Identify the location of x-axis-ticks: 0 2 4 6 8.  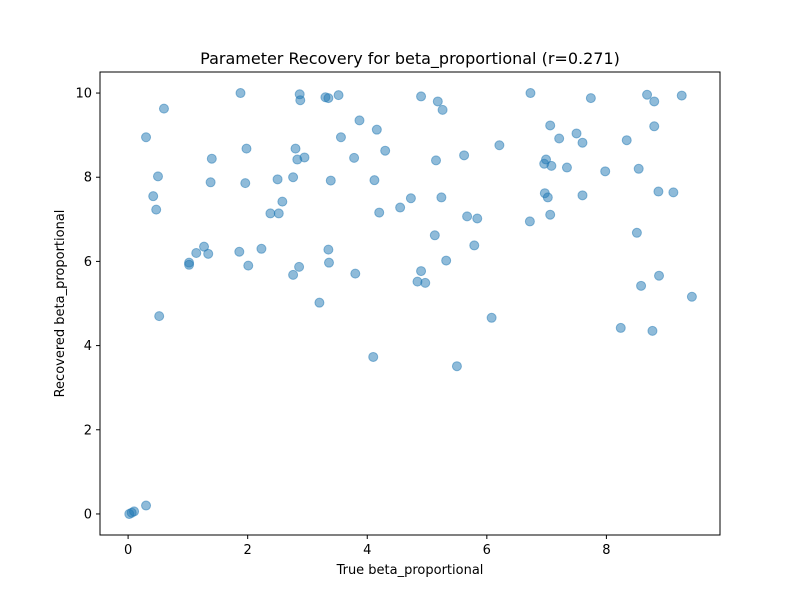
(367, 546).